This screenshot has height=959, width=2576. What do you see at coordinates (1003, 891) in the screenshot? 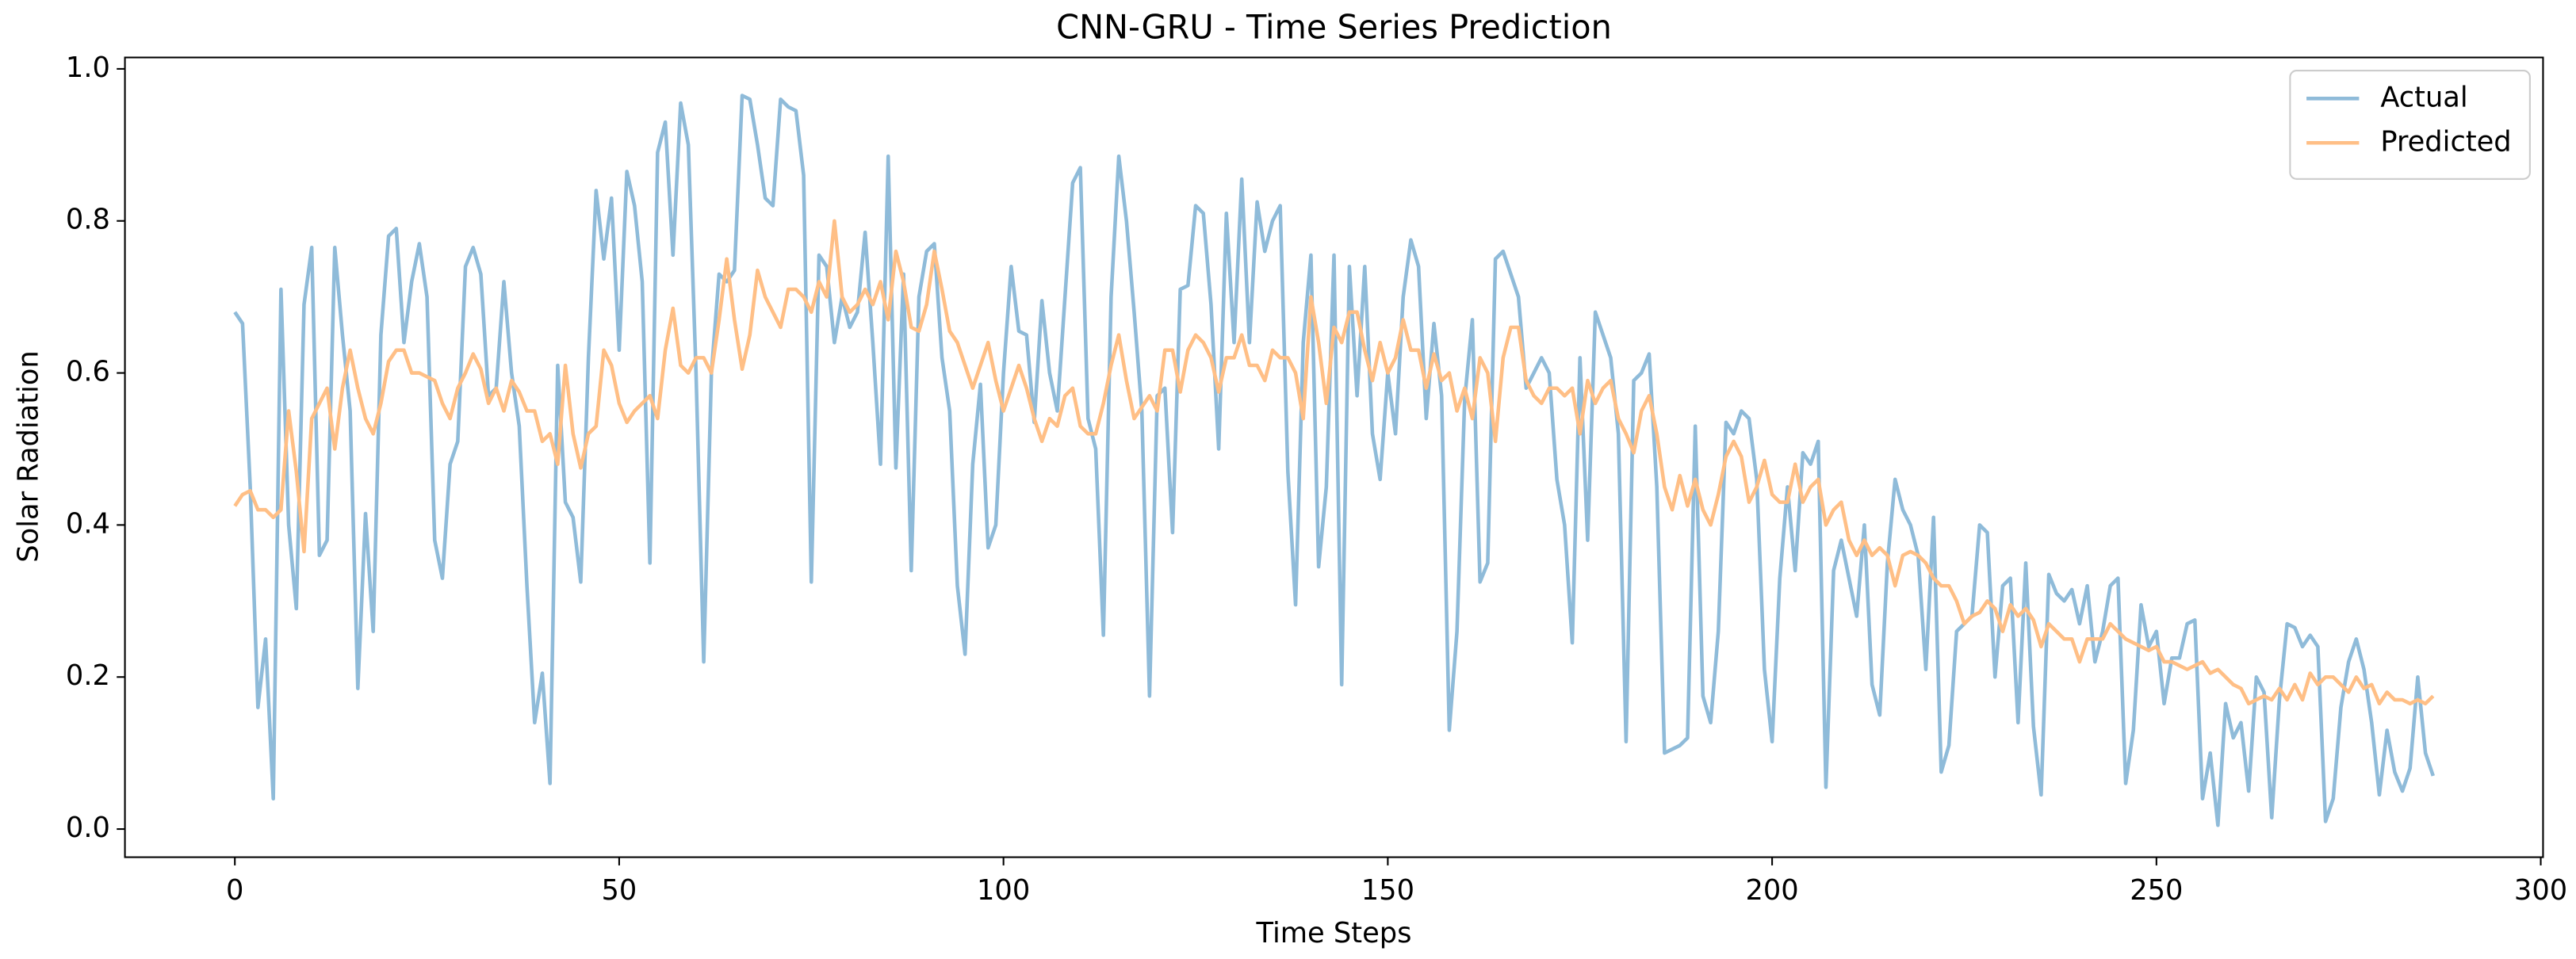
I see `x-tick-label: 100` at bounding box center [1003, 891].